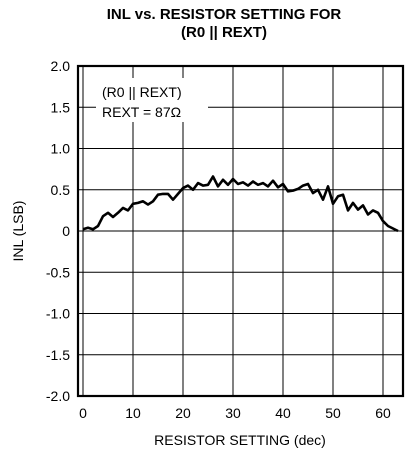  Describe the element at coordinates (58, 396) in the screenshot. I see `y-tick-label: -2.0` at that location.